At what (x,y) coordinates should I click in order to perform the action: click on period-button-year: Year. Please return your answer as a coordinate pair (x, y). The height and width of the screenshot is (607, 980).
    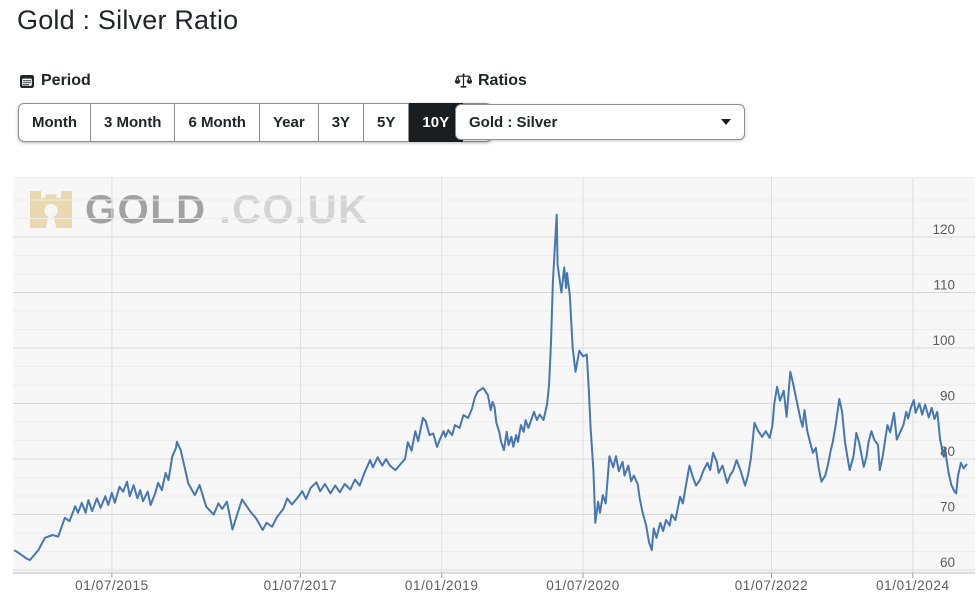
    Looking at the image, I should click on (289, 122).